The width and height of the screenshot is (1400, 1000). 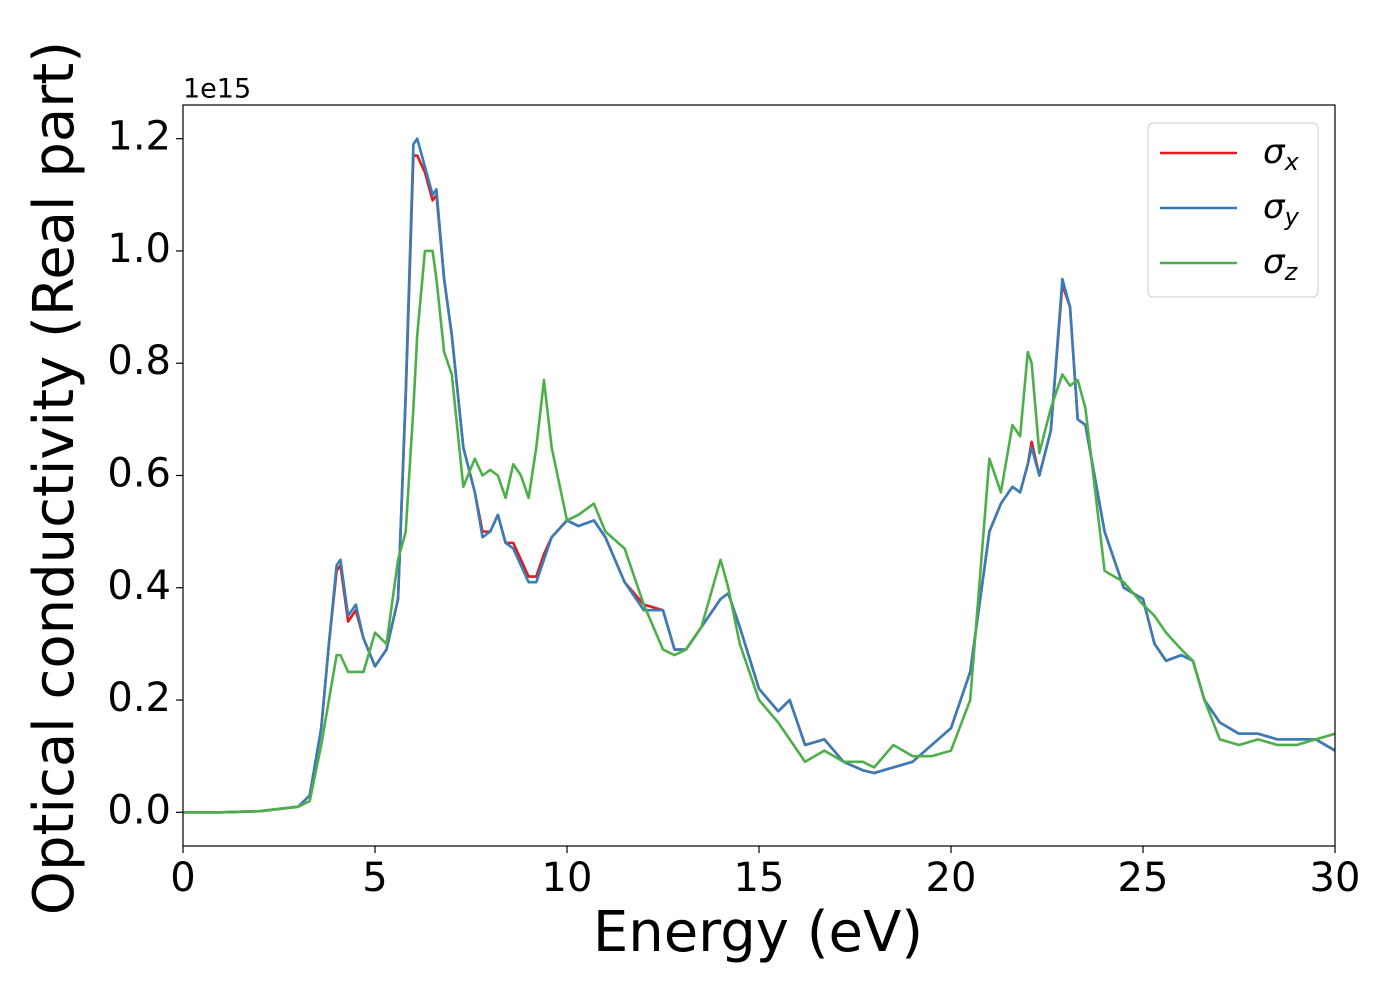 I want to click on legend-box, so click(x=1233, y=210).